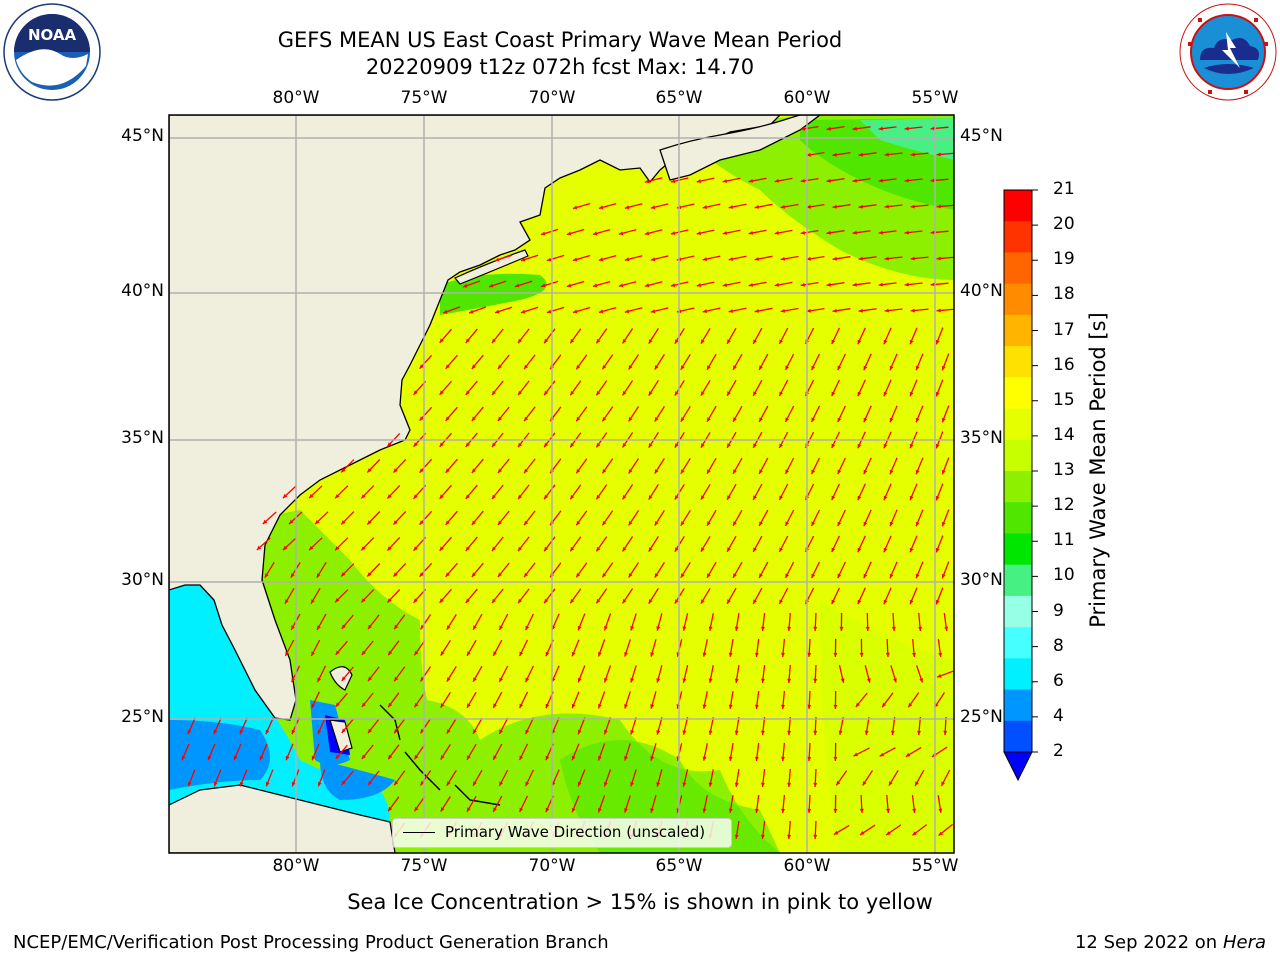  I want to click on lat-label-left: 25°N, so click(142, 717).